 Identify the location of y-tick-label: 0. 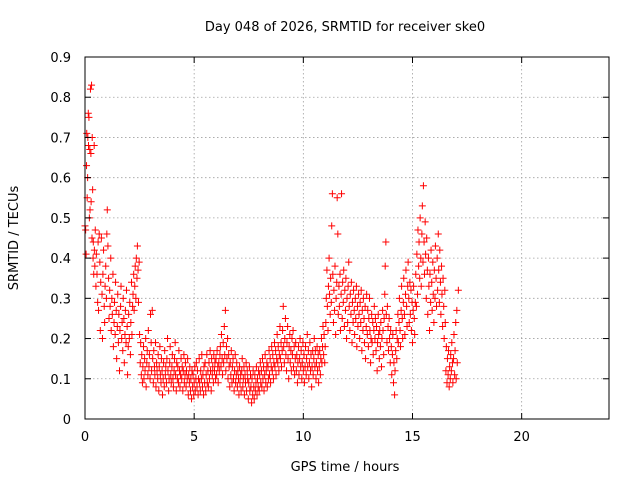
(67, 420).